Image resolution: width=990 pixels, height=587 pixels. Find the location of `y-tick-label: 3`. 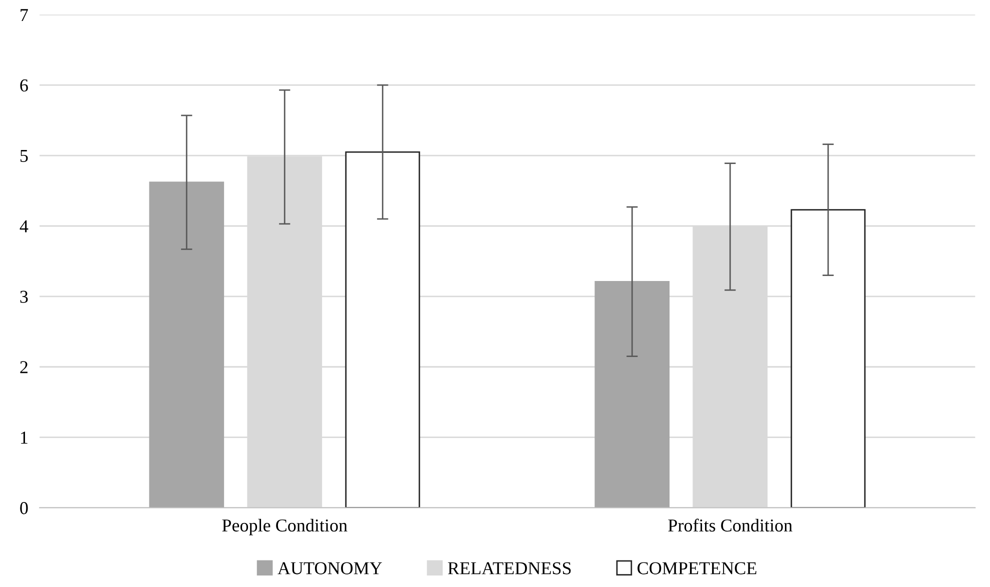

y-tick-label: 3 is located at coordinates (24, 296).